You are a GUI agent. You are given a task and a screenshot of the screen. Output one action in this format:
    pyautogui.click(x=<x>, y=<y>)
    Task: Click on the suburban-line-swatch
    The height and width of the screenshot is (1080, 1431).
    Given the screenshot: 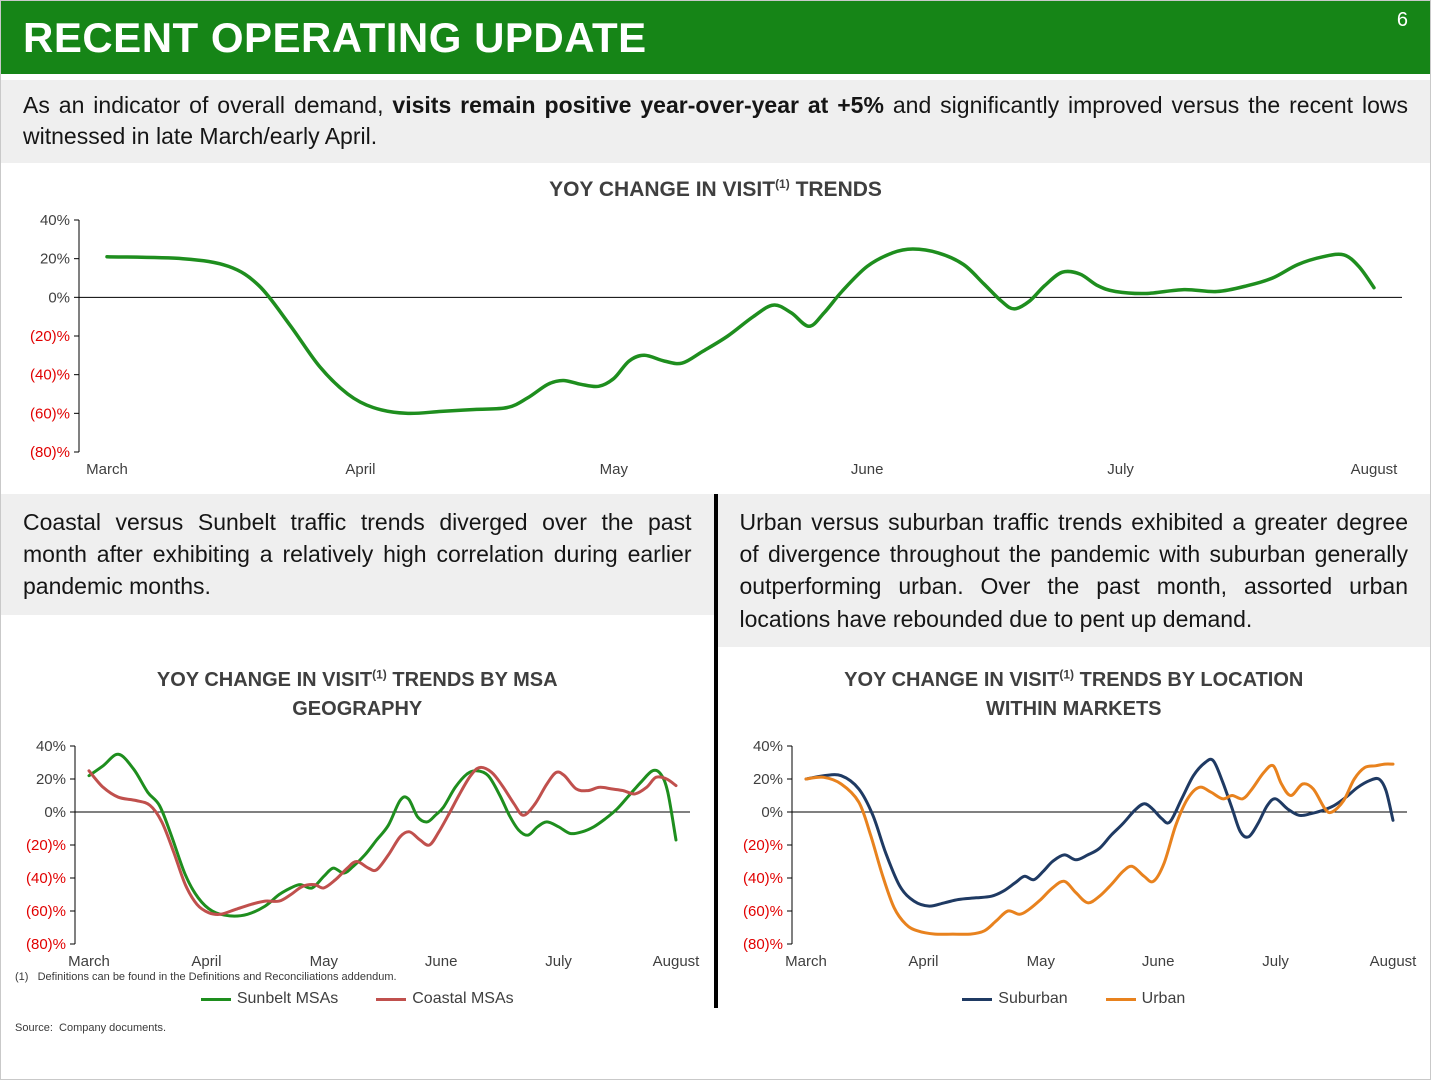 What is the action you would take?
    pyautogui.click(x=977, y=999)
    